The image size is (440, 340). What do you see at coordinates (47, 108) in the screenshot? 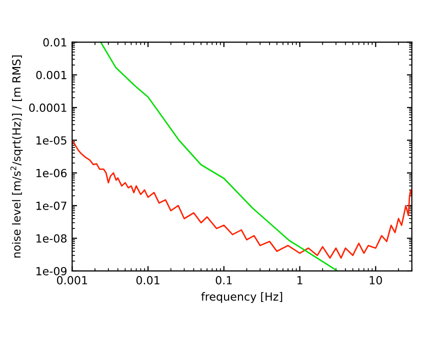
I see `y-tick-label: 0.0001` at bounding box center [47, 108].